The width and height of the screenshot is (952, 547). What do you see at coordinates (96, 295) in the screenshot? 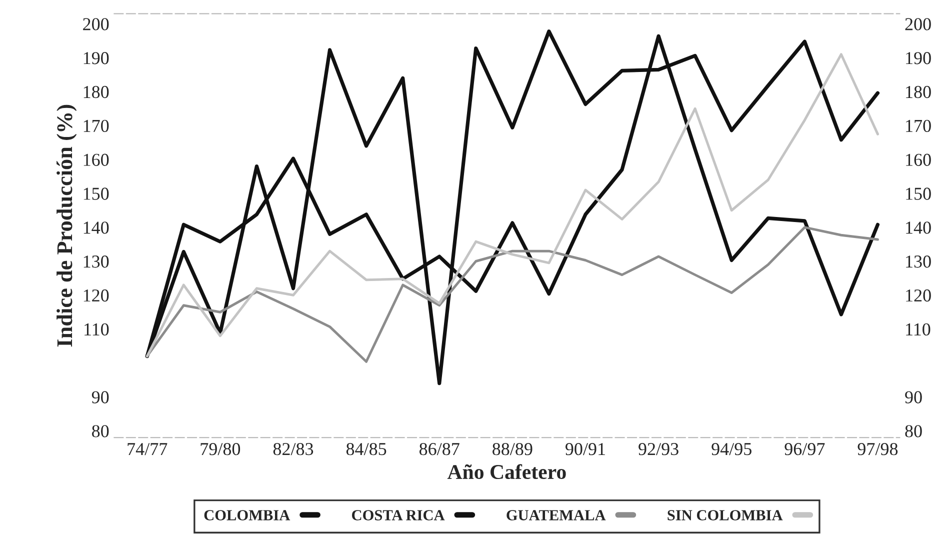
I see `y-tick-label: 120` at bounding box center [96, 295].